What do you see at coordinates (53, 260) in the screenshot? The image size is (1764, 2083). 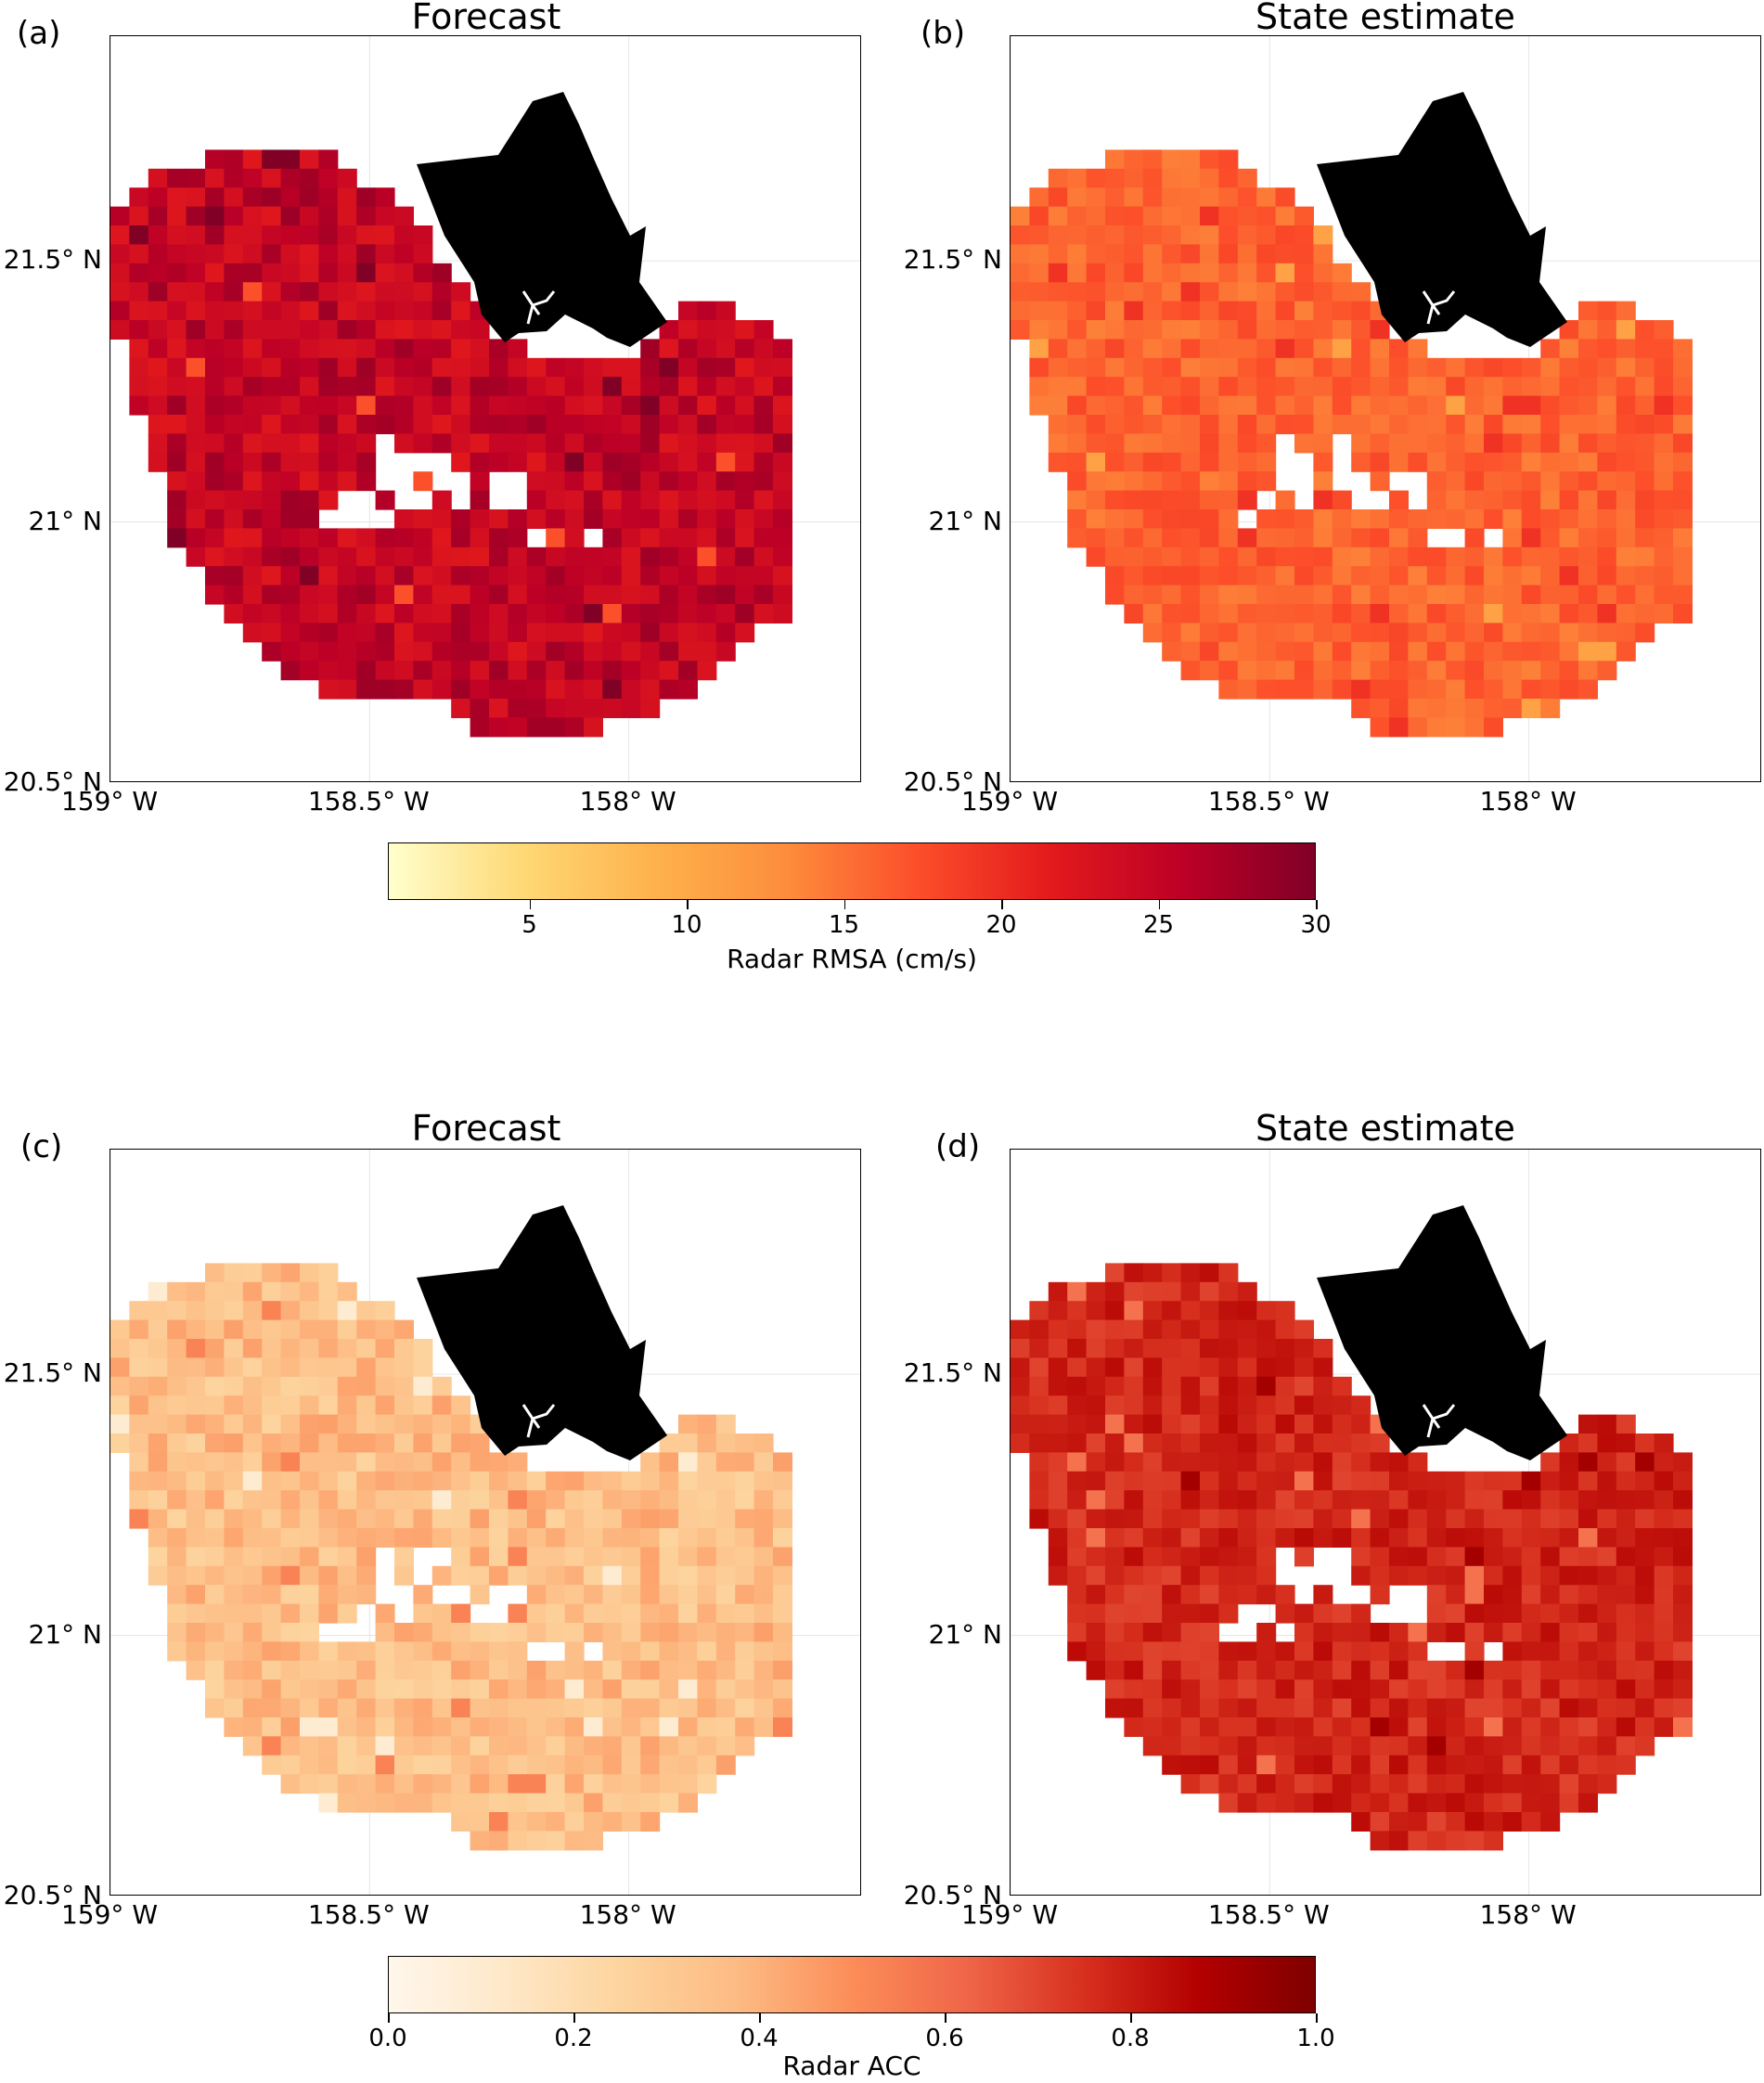 I see `ytick-label: 21.5° N` at bounding box center [53, 260].